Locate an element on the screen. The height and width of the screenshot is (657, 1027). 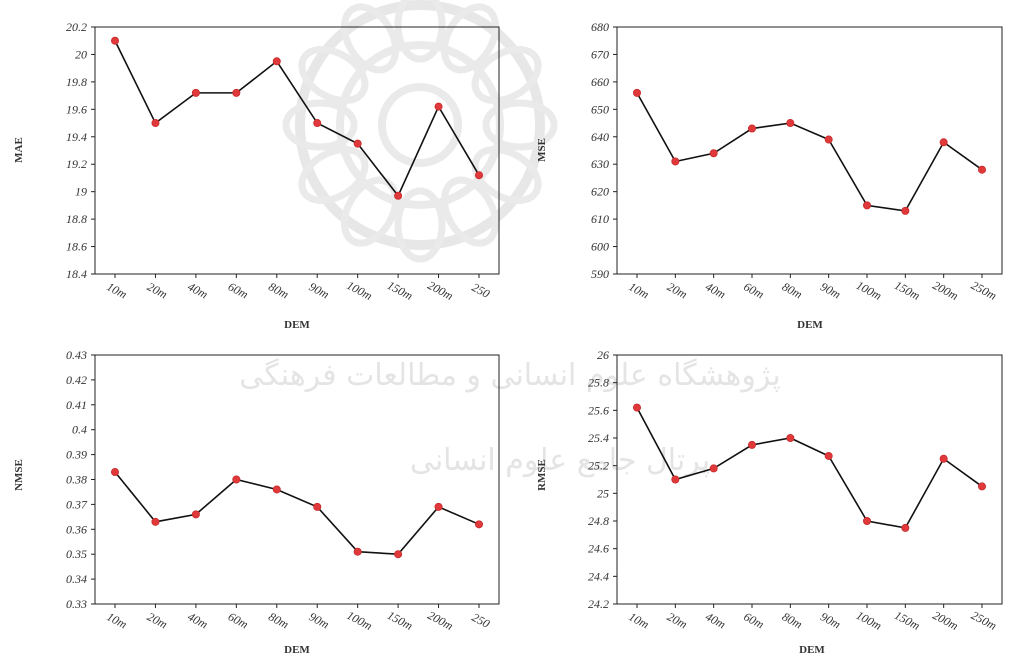
y-tick-label: 610 is located at coordinates (600, 219).